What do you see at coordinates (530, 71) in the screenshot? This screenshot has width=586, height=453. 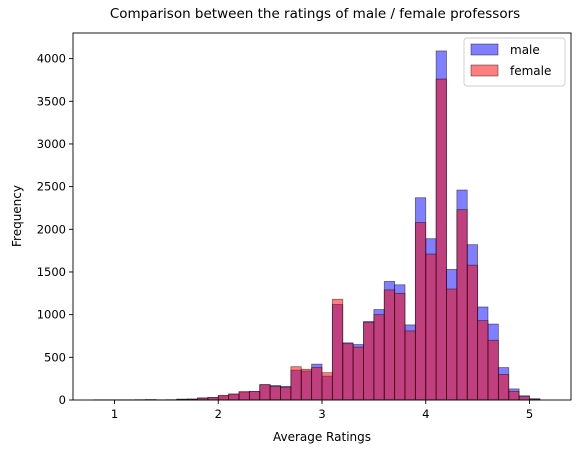 I see `legend-label-female: female` at bounding box center [530, 71].